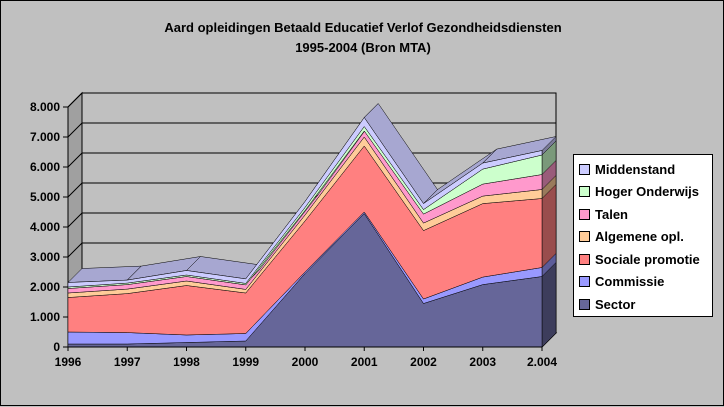 The image size is (724, 407). I want to click on legend-label: Hoger Onderwijs, so click(647, 192).